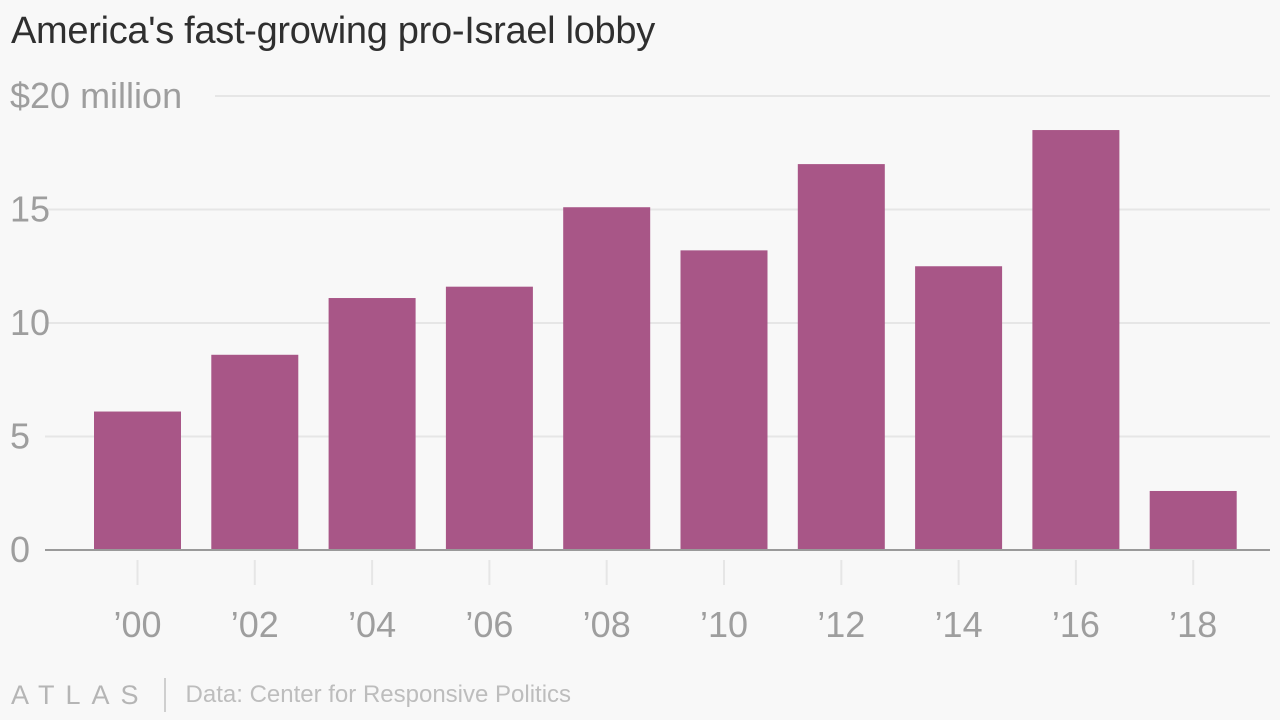  What do you see at coordinates (164, 695) in the screenshot?
I see `footer-divider` at bounding box center [164, 695].